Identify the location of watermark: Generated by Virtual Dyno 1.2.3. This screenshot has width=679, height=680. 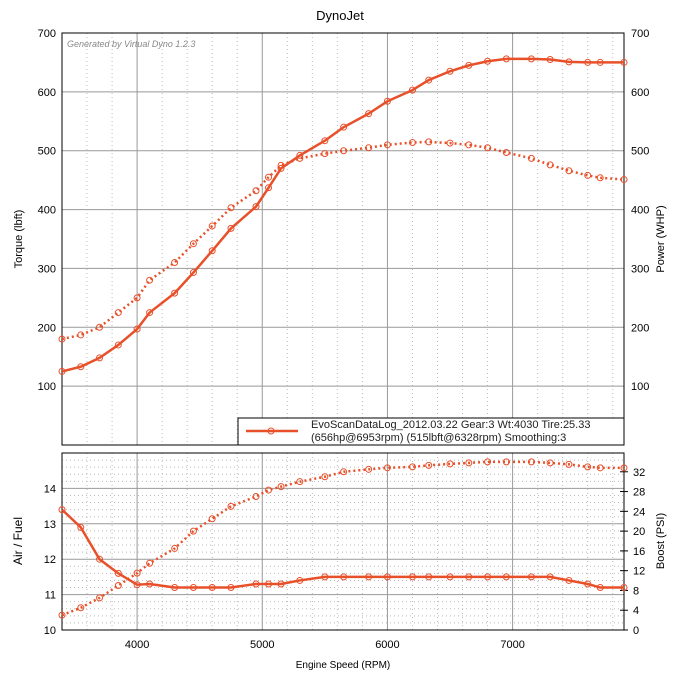
(131, 44).